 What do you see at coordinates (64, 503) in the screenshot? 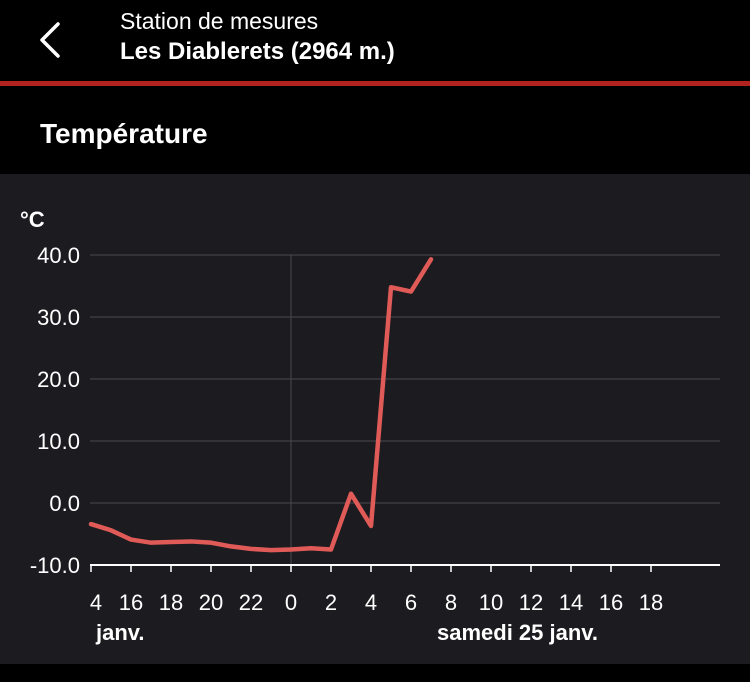
I see `y-tick-label: 0.0` at bounding box center [64, 503].